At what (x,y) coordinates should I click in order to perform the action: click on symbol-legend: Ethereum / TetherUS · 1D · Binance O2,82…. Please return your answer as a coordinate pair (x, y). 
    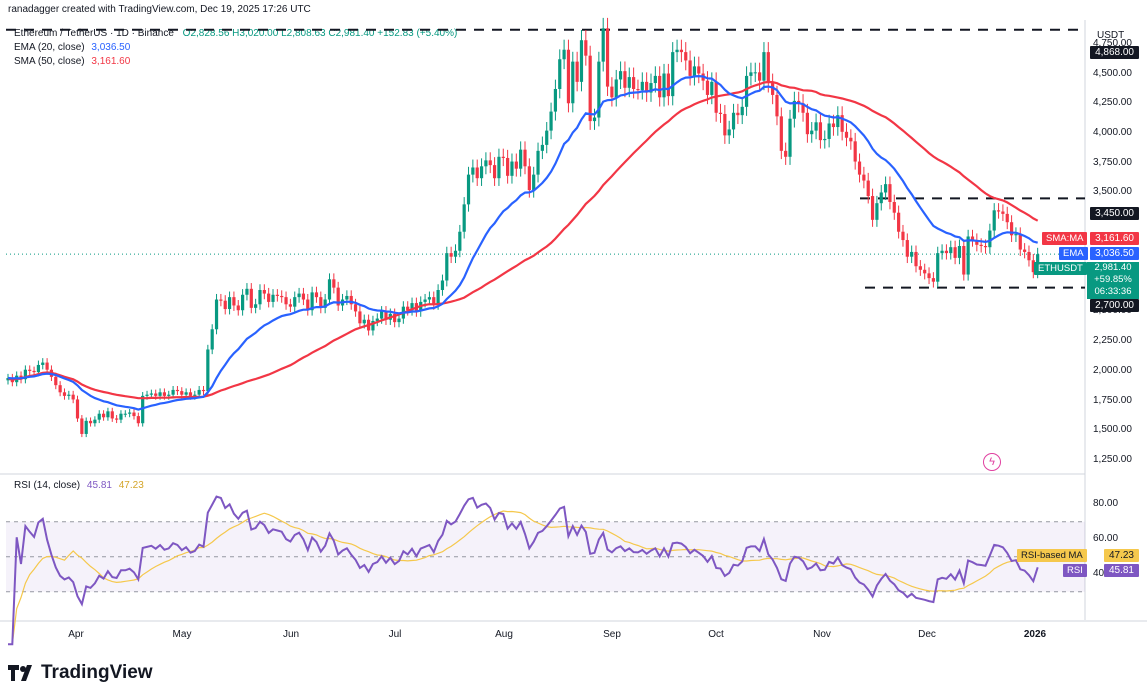
    Looking at the image, I should click on (235, 33).